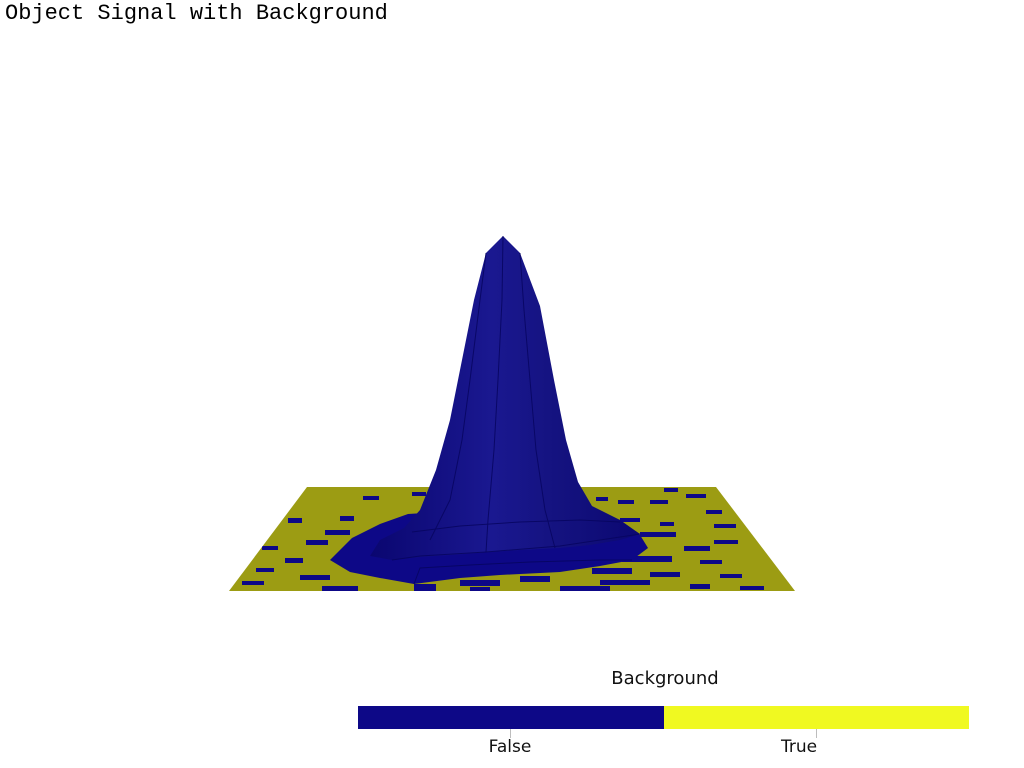 This screenshot has height=768, width=1024. What do you see at coordinates (799, 747) in the screenshot?
I see `colorbar-label-true: True` at bounding box center [799, 747].